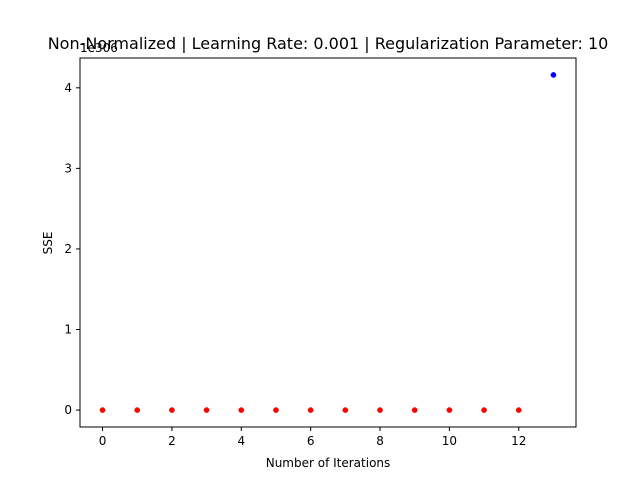 Image resolution: width=640 pixels, height=480 pixels. I want to click on y-axis-label: SSE, so click(48, 243).